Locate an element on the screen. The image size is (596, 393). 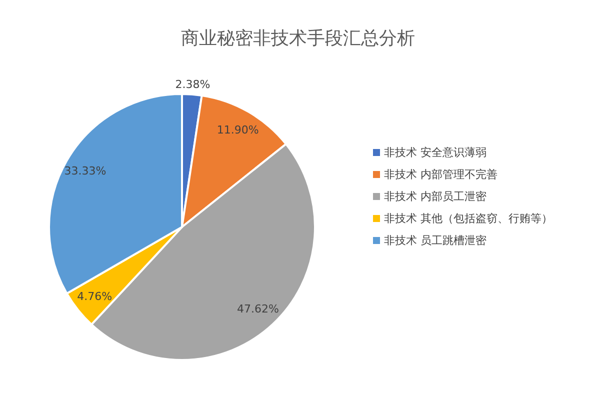
data-label: 2.38% is located at coordinates (192, 84).